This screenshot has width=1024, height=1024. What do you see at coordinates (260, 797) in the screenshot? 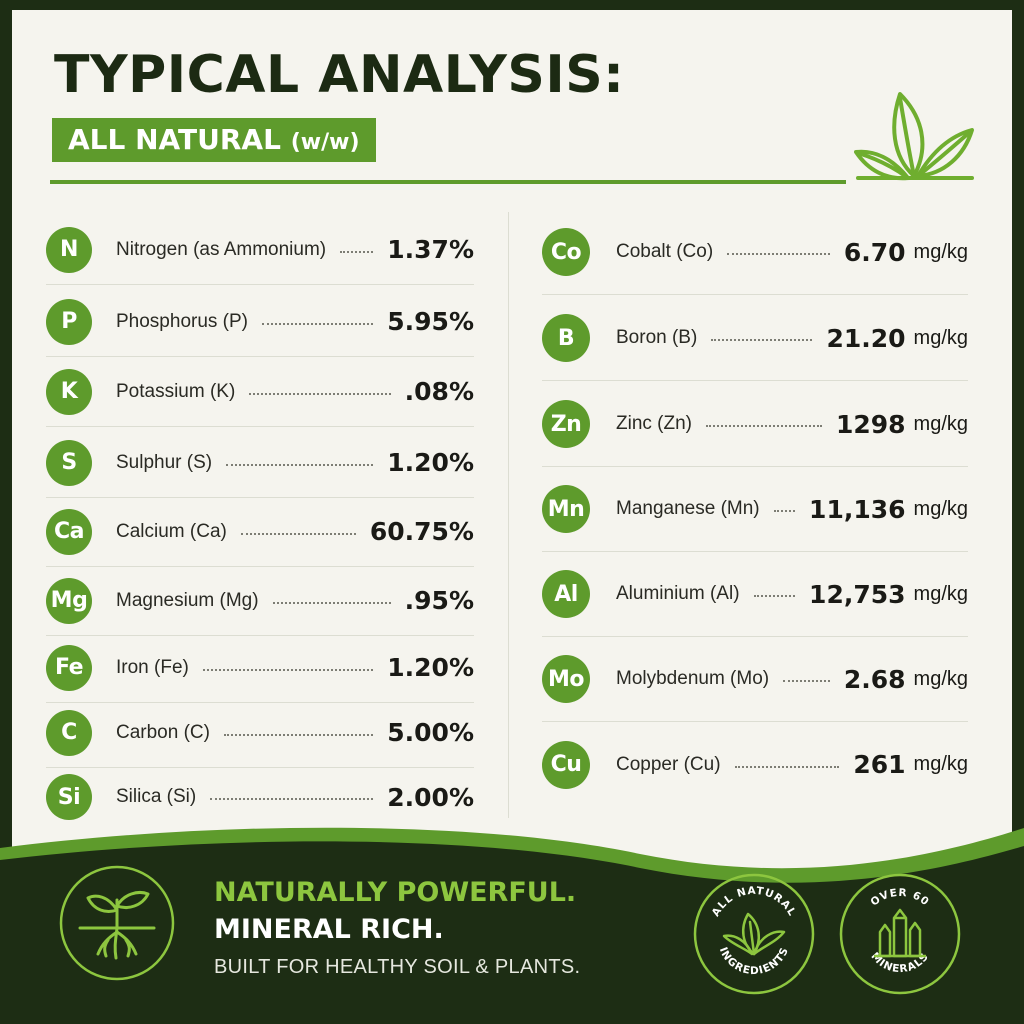
I see `nutrient-row: Si Silica (Si) 2.00%` at bounding box center [260, 797].